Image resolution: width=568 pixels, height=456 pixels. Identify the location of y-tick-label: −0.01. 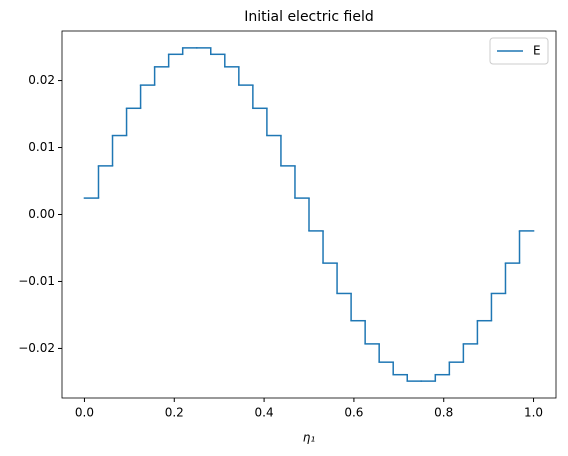
(36, 281).